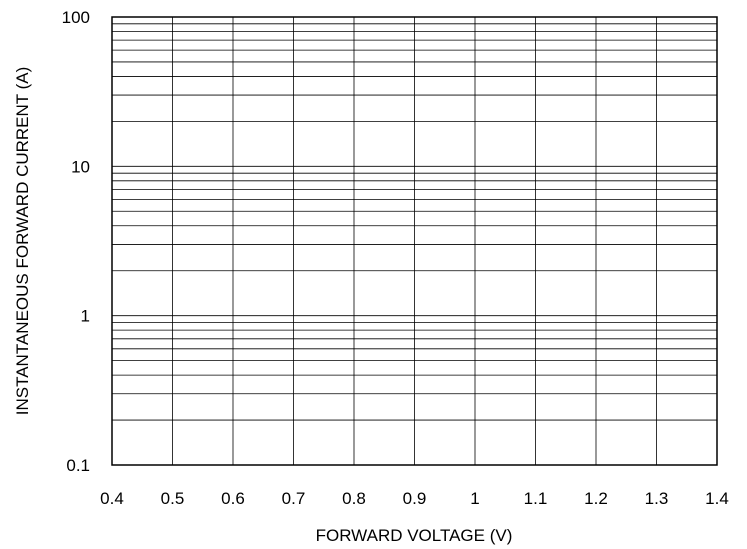 The height and width of the screenshot is (549, 747). I want to click on y-tick-label: 0.1, so click(78, 465).